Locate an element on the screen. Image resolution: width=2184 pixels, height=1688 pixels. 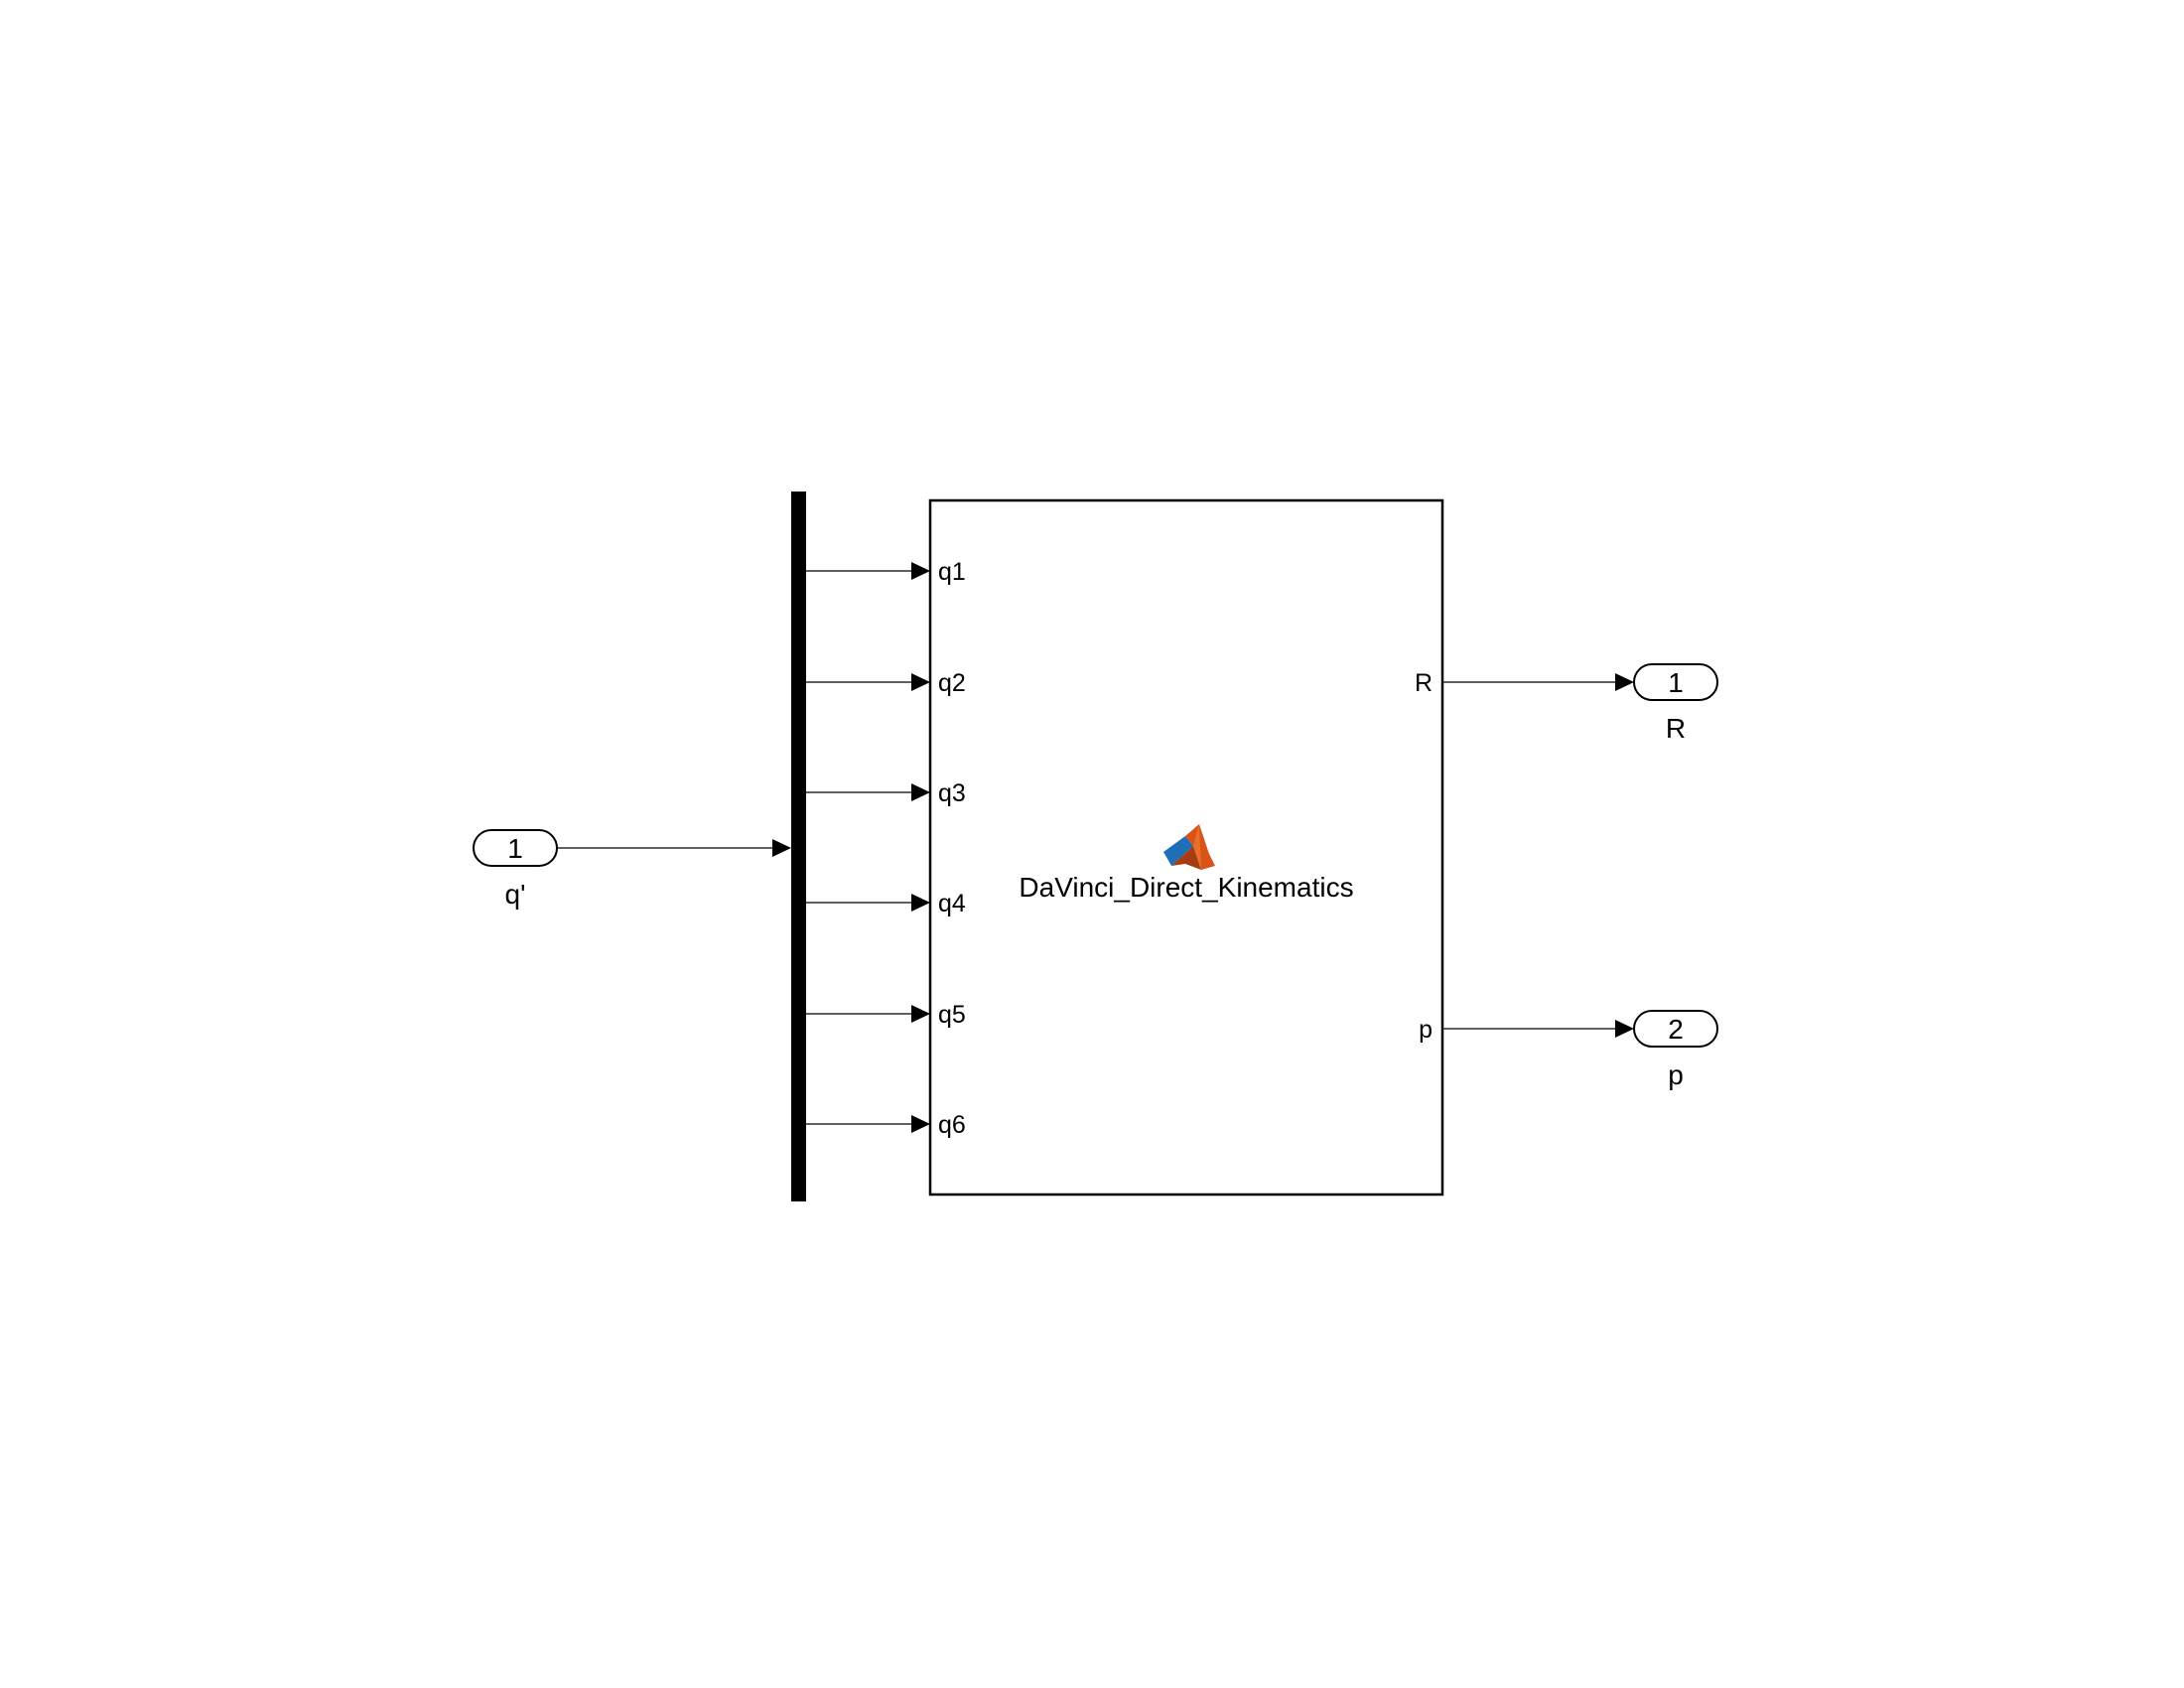
input-port-label-q6: q6 is located at coordinates (952, 1125).